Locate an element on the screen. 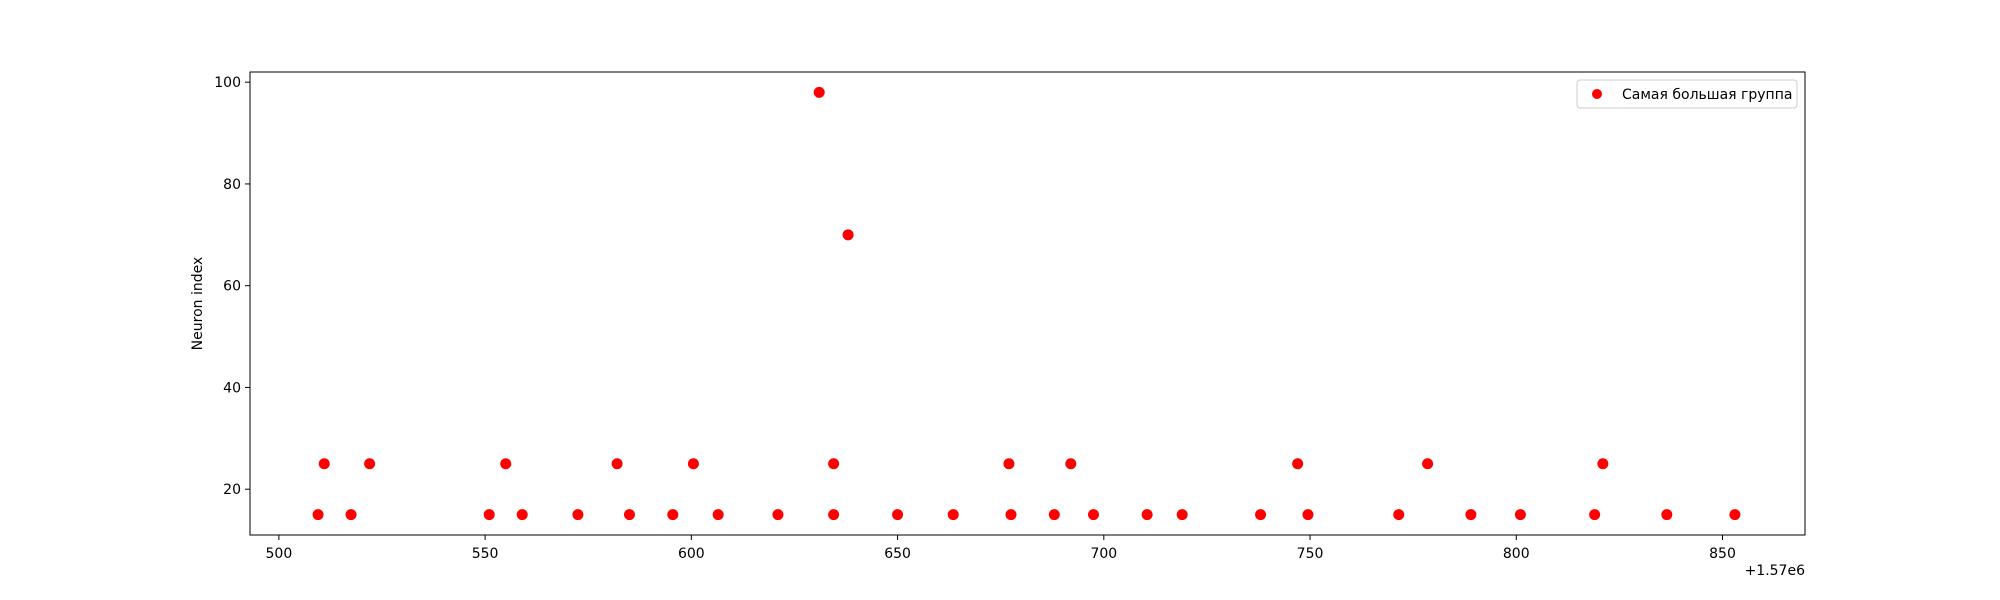 The width and height of the screenshot is (2000, 600). y-axis-label: Neuron index is located at coordinates (198, 304).